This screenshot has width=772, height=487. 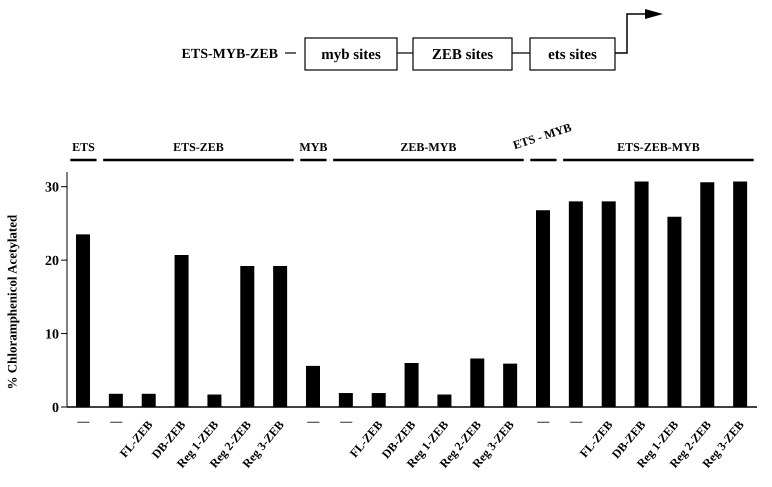 I want to click on text: ZEB-MYB, so click(x=428, y=147).